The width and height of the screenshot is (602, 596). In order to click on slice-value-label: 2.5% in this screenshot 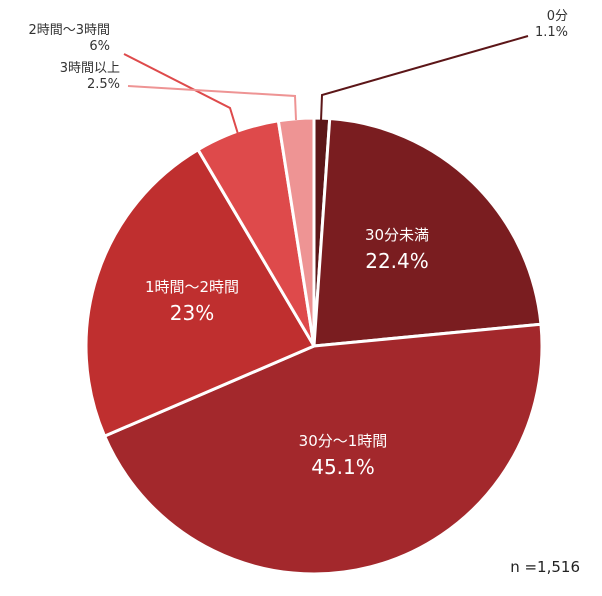, I will do `click(103, 84)`.